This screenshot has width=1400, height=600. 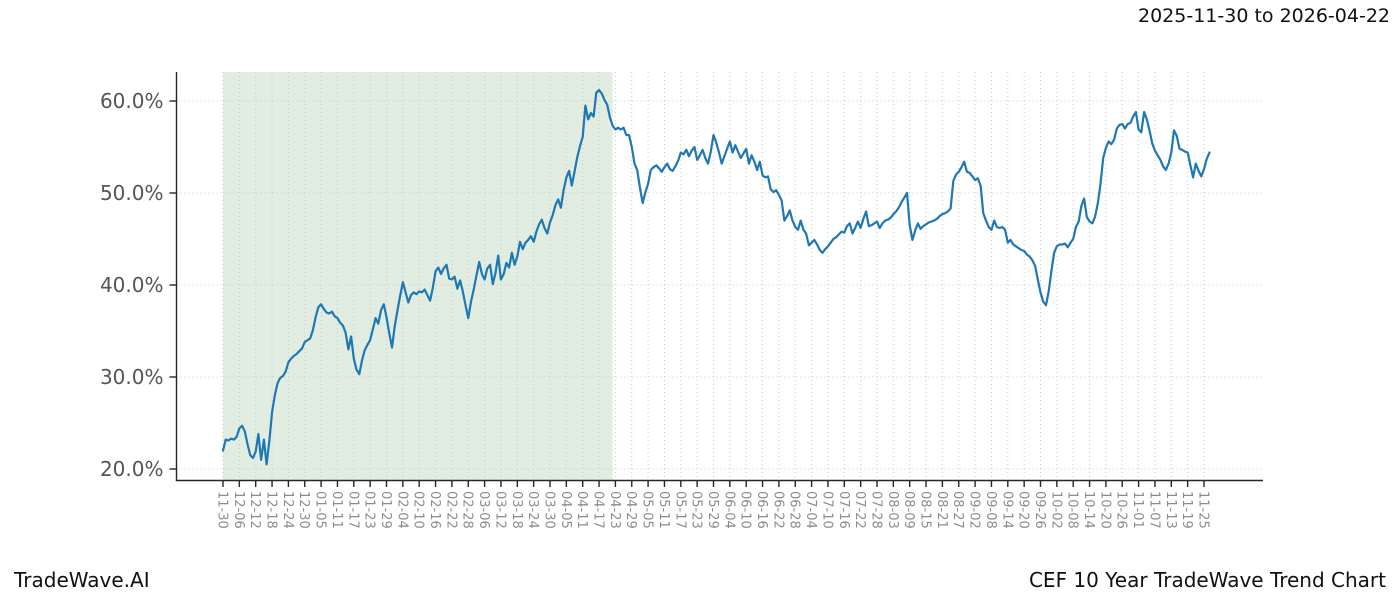 I want to click on x-tick-label: 11-07, so click(x=1153, y=510).